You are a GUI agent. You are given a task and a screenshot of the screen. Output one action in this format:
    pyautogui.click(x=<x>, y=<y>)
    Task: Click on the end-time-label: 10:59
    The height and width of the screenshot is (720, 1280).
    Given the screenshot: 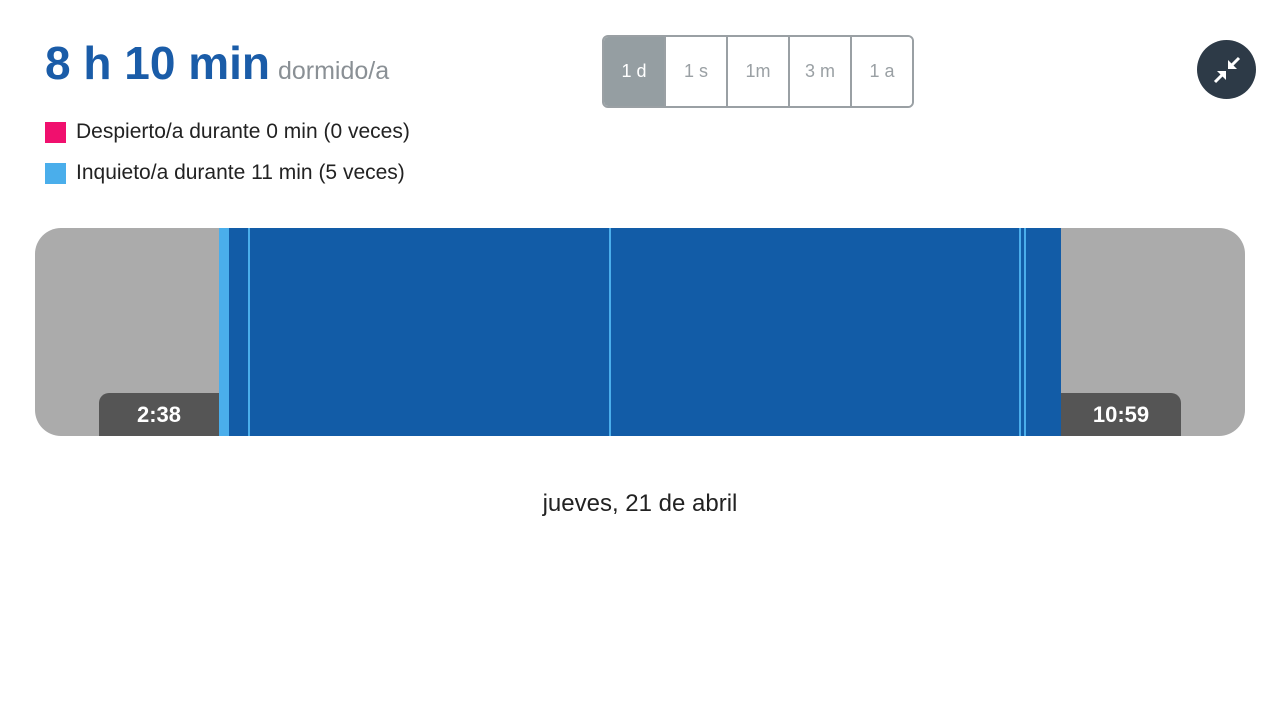 What is the action you would take?
    pyautogui.click(x=1121, y=414)
    